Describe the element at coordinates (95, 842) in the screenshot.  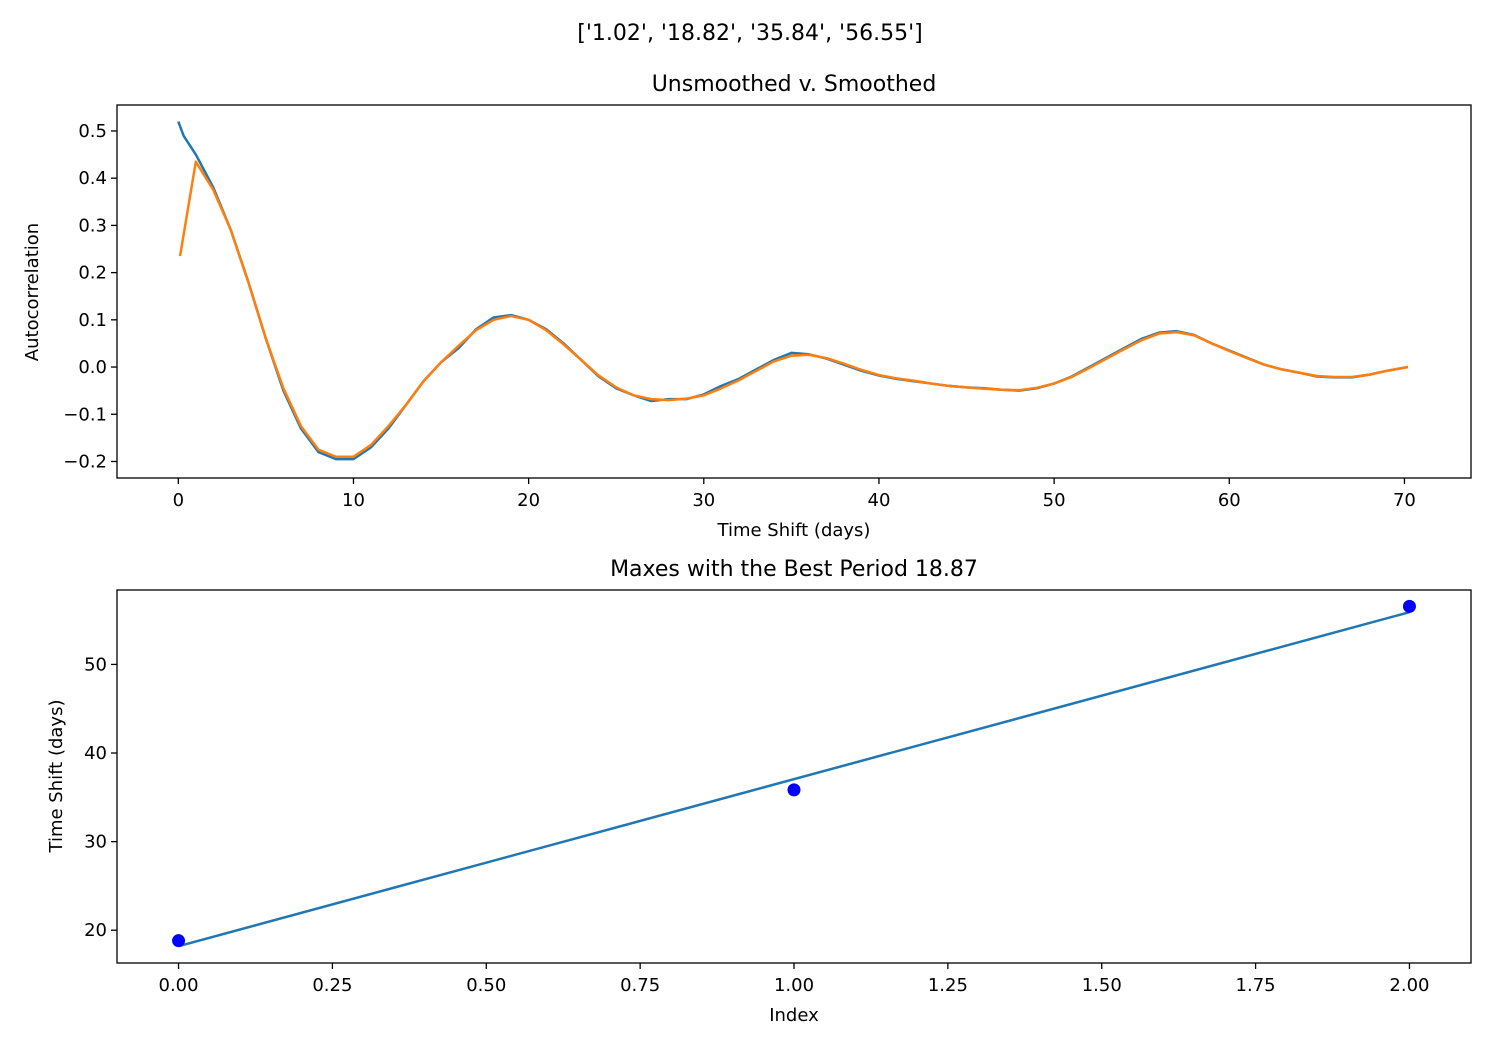
I see `plot2-ytick-label: 30` at that location.